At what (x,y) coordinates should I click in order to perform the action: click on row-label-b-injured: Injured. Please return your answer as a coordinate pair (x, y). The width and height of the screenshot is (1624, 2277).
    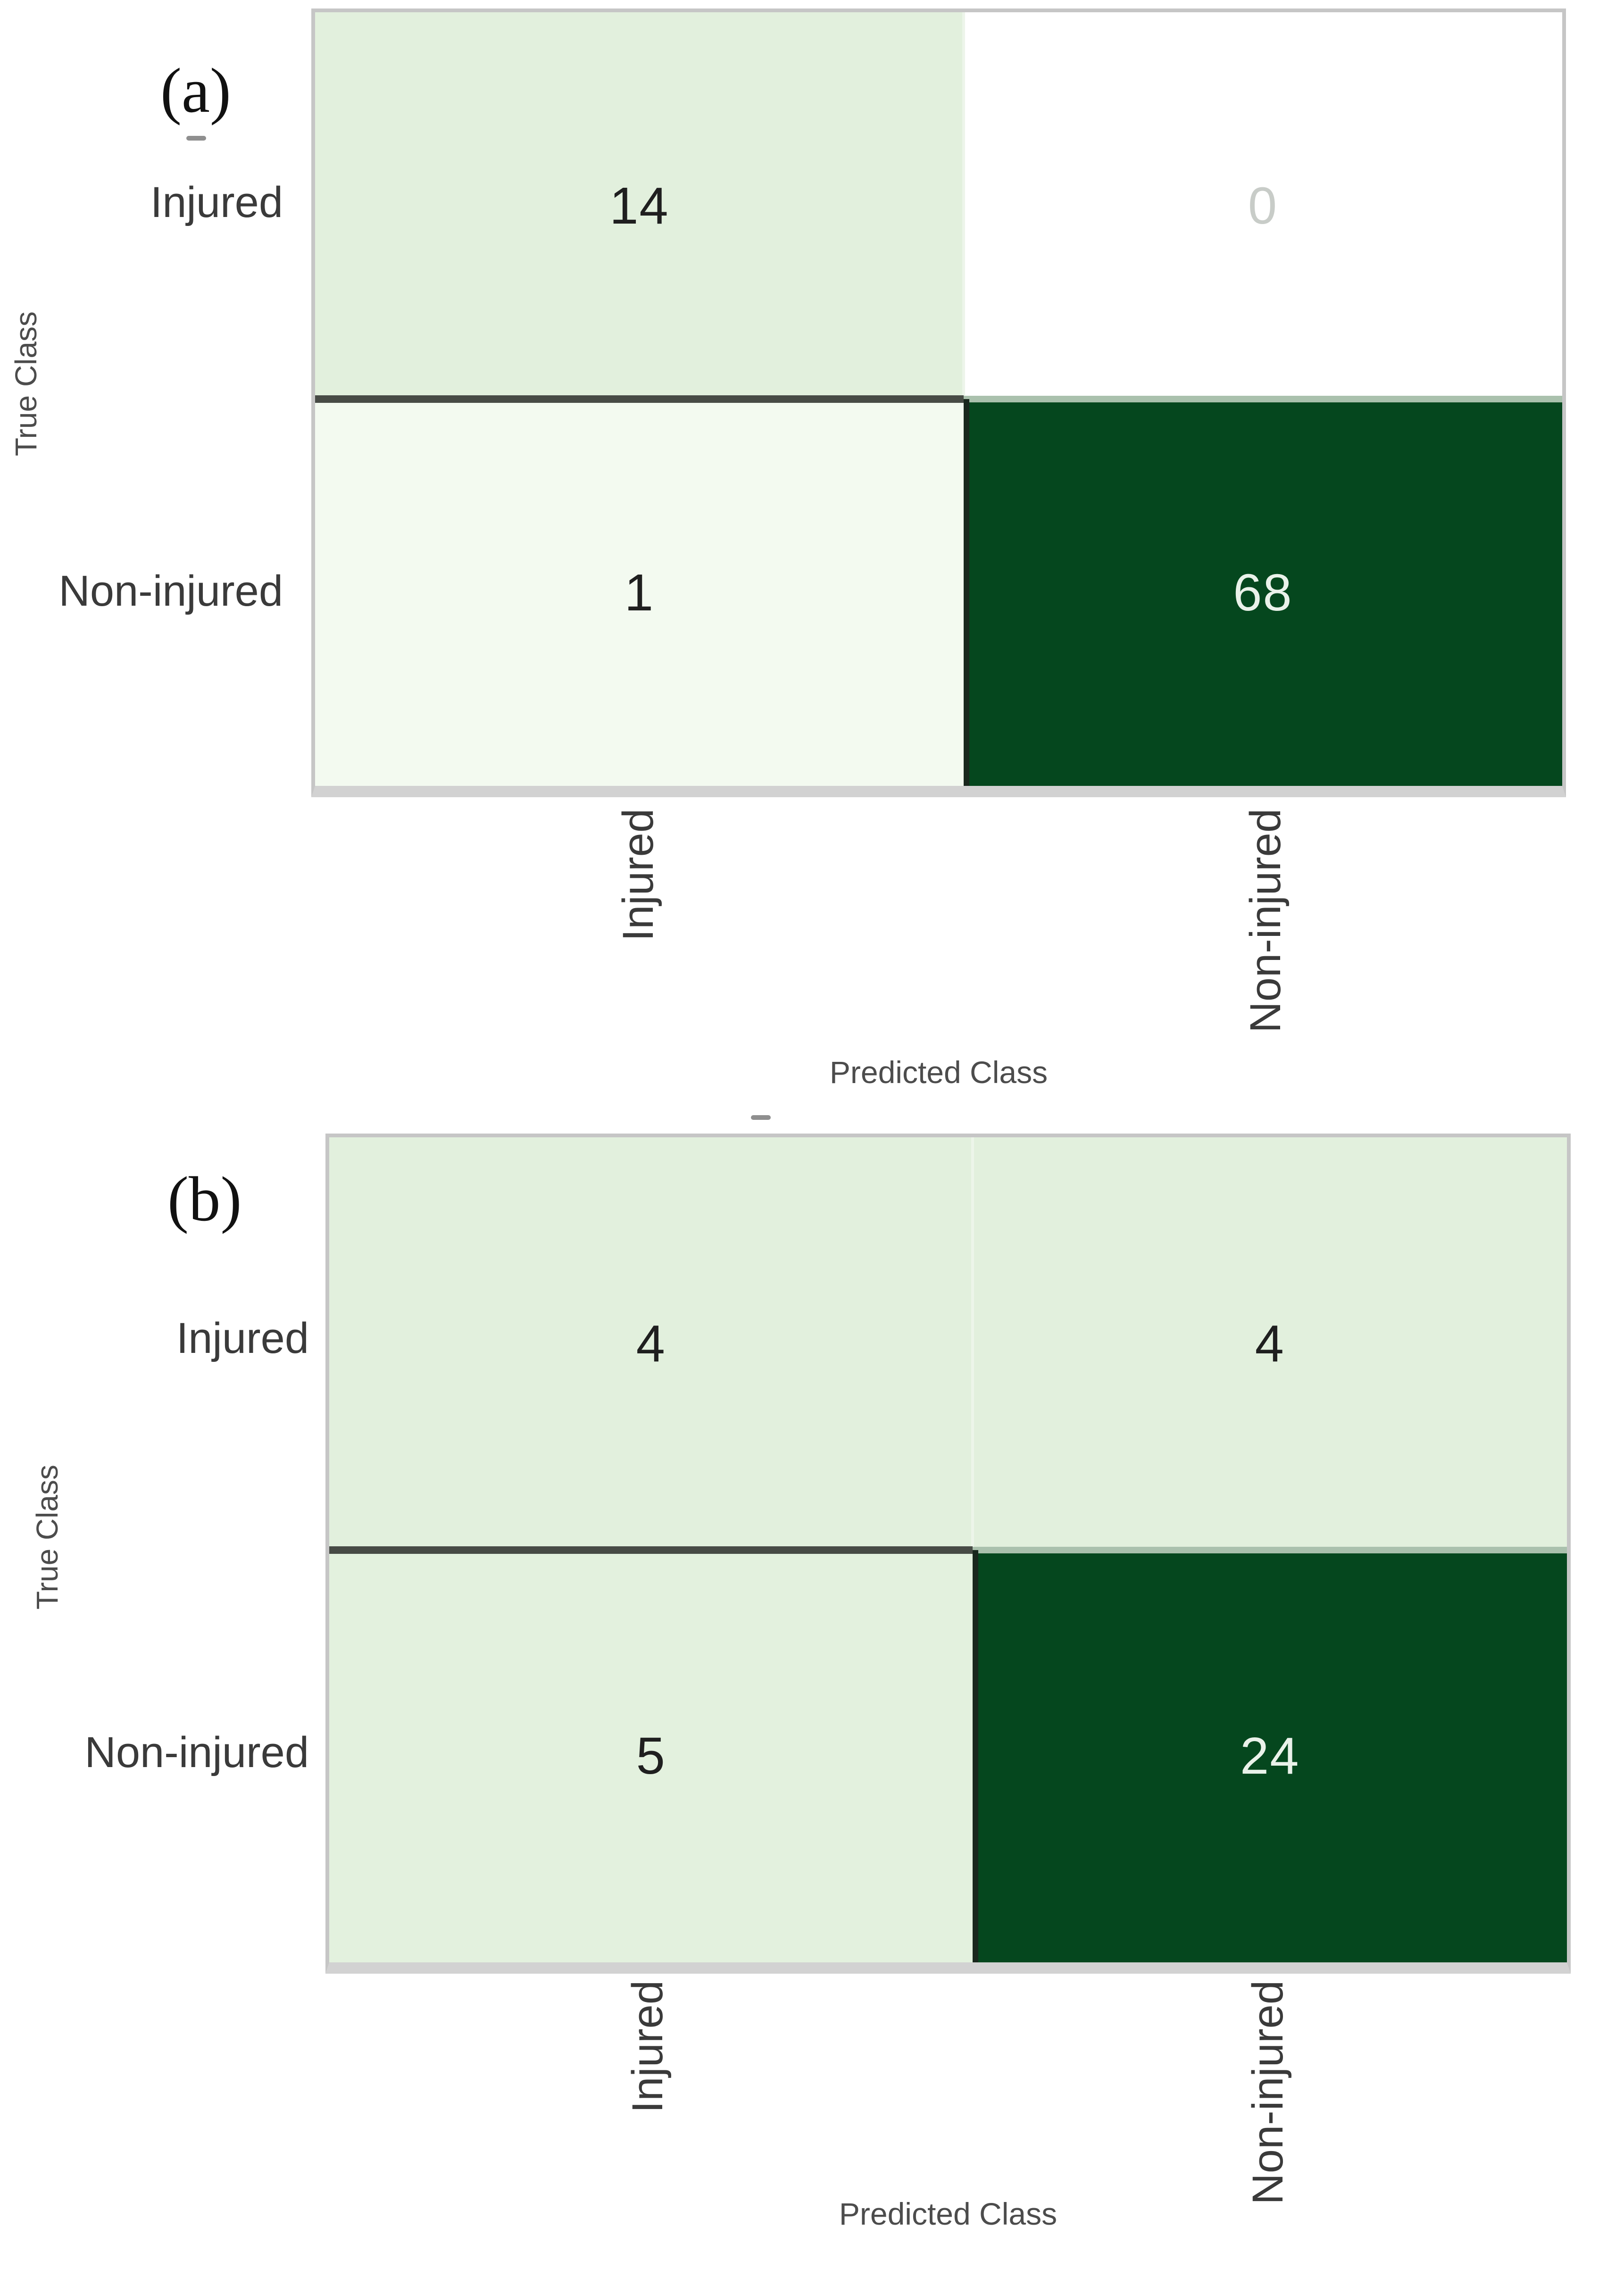
    Looking at the image, I should click on (242, 1338).